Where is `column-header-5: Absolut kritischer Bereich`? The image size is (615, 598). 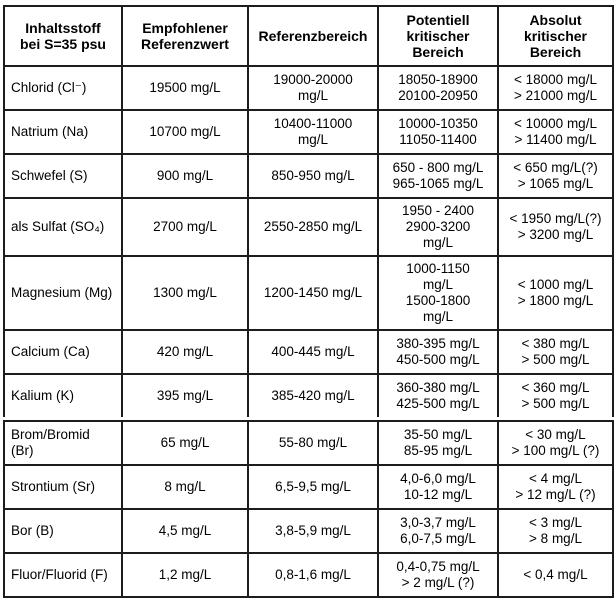
column-header-5: Absolut kritischer Bereich is located at coordinates (555, 36).